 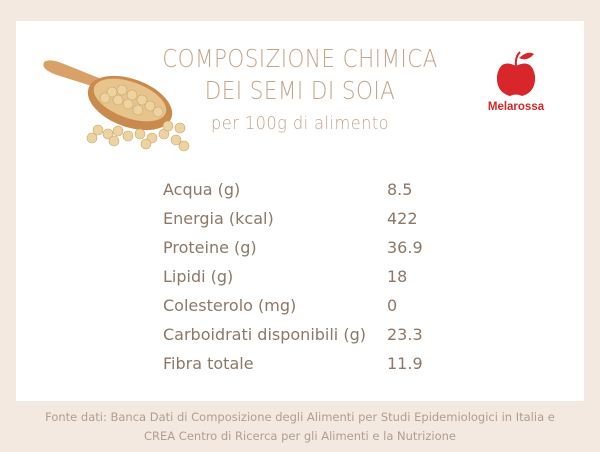 What do you see at coordinates (202, 189) in the screenshot?
I see `row-label: Acqua (g)` at bounding box center [202, 189].